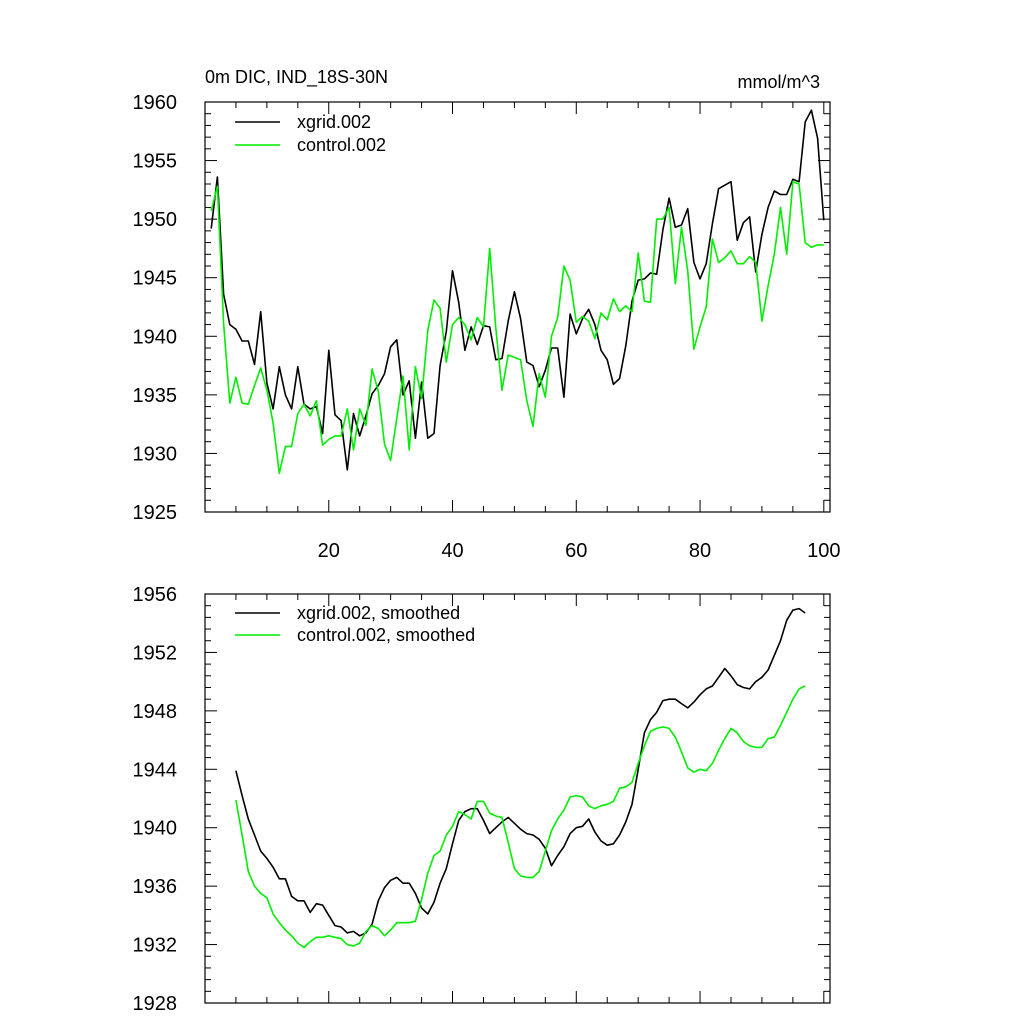  What do you see at coordinates (155, 396) in the screenshot?
I see `y-tick-label: 1935` at bounding box center [155, 396].